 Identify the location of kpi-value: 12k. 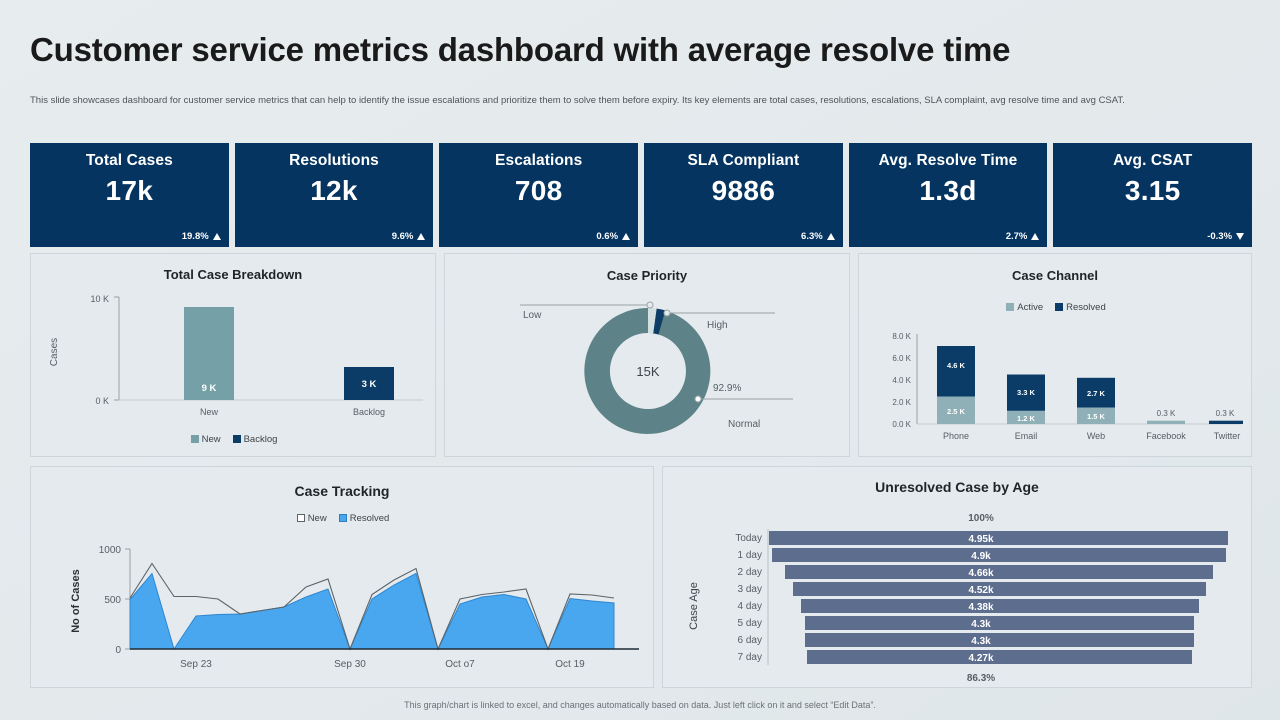
(334, 190).